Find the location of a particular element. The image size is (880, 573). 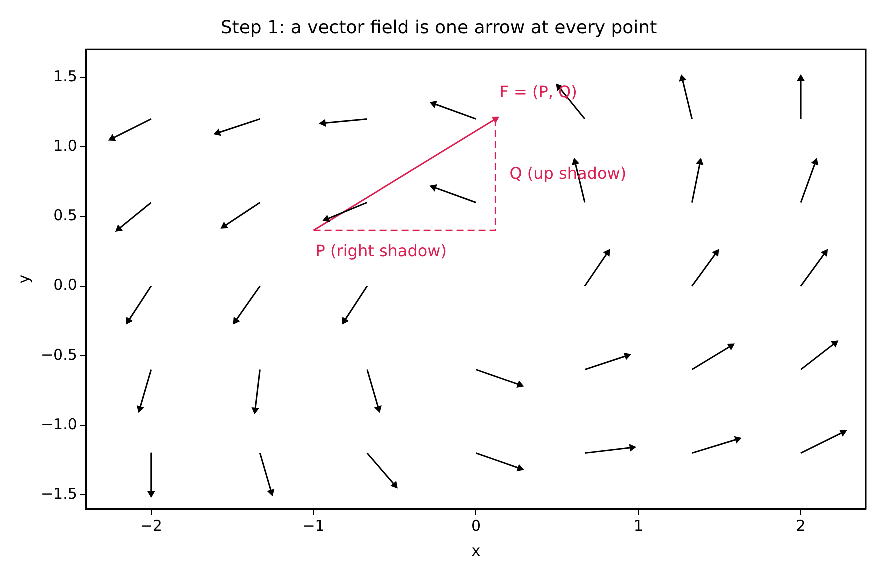

x-tick-label: 2 is located at coordinates (801, 525).